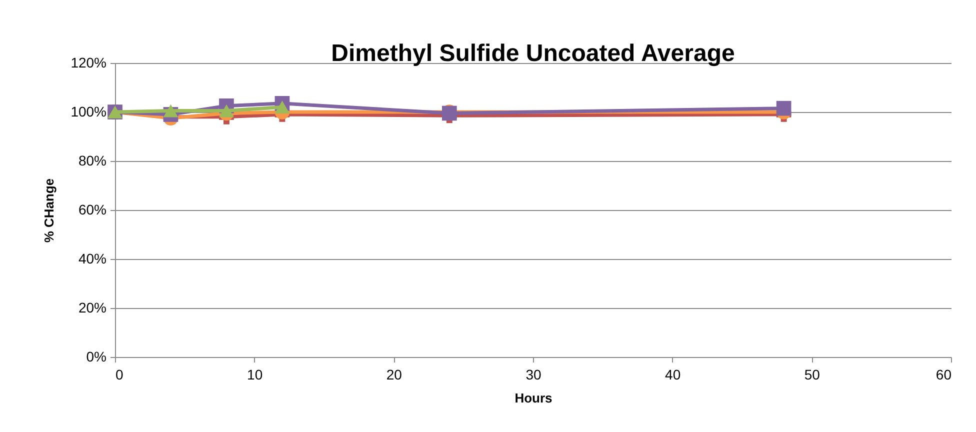 Image resolution: width=976 pixels, height=432 pixels. What do you see at coordinates (673, 374) in the screenshot?
I see `x-tick-label: 40` at bounding box center [673, 374].